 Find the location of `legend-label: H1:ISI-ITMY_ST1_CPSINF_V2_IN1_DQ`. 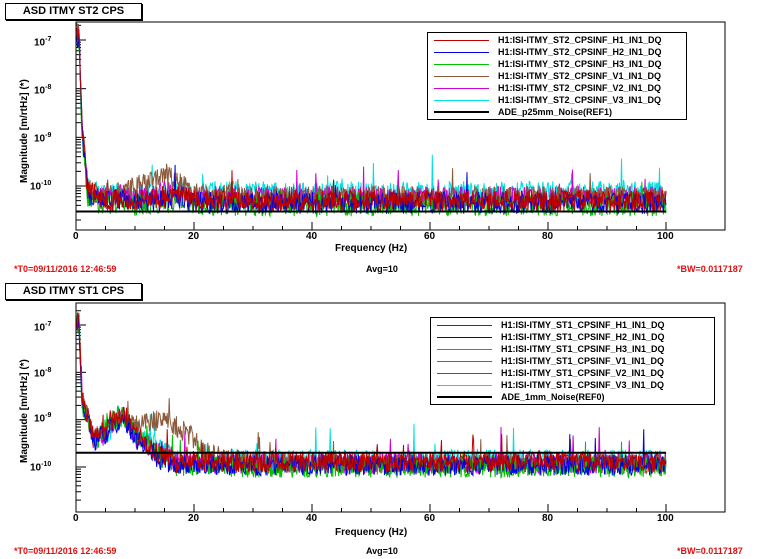

legend-label: H1:ISI-ITMY_ST1_CPSINF_V2_IN1_DQ is located at coordinates (583, 373).